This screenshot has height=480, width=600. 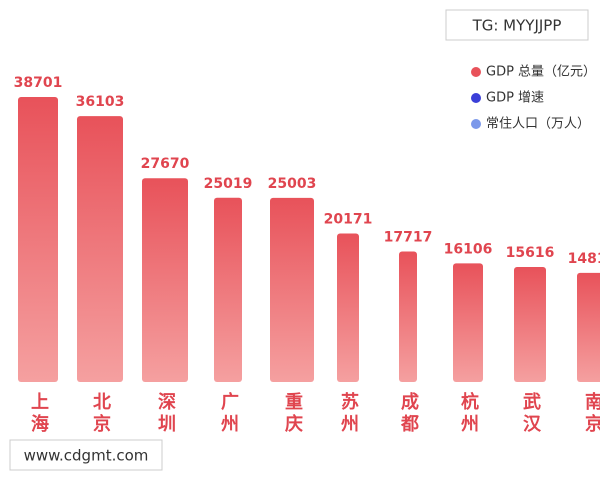 What do you see at coordinates (38, 414) in the screenshot?
I see `x-tick-label: 上海` at bounding box center [38, 414].